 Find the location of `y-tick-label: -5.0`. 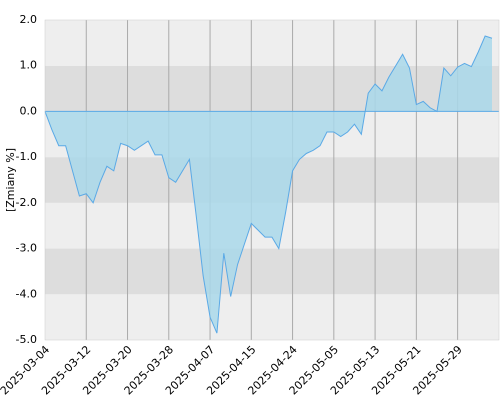

y-tick-label: -5.0 is located at coordinates (26, 339).